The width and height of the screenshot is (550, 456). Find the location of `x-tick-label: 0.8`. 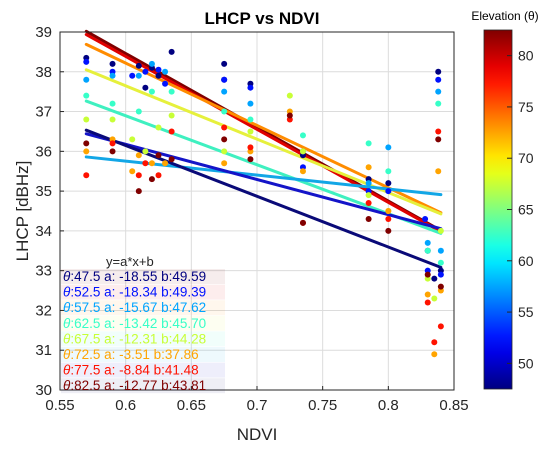

x-tick-label: 0.8 is located at coordinates (388, 405).